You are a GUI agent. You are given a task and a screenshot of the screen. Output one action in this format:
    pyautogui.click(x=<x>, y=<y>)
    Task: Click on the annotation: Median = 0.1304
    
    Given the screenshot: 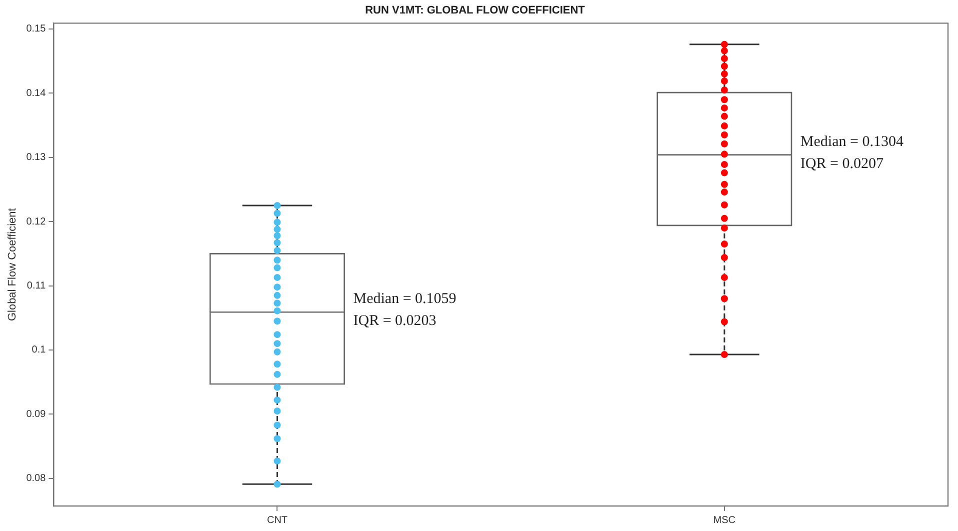 What is the action you would take?
    pyautogui.click(x=852, y=142)
    